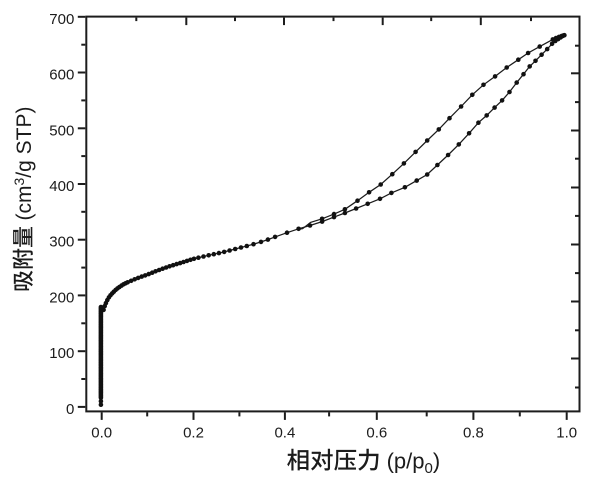 This screenshot has width=600, height=484. Describe the element at coordinates (70, 409) in the screenshot. I see `svg-text: 0` at that location.